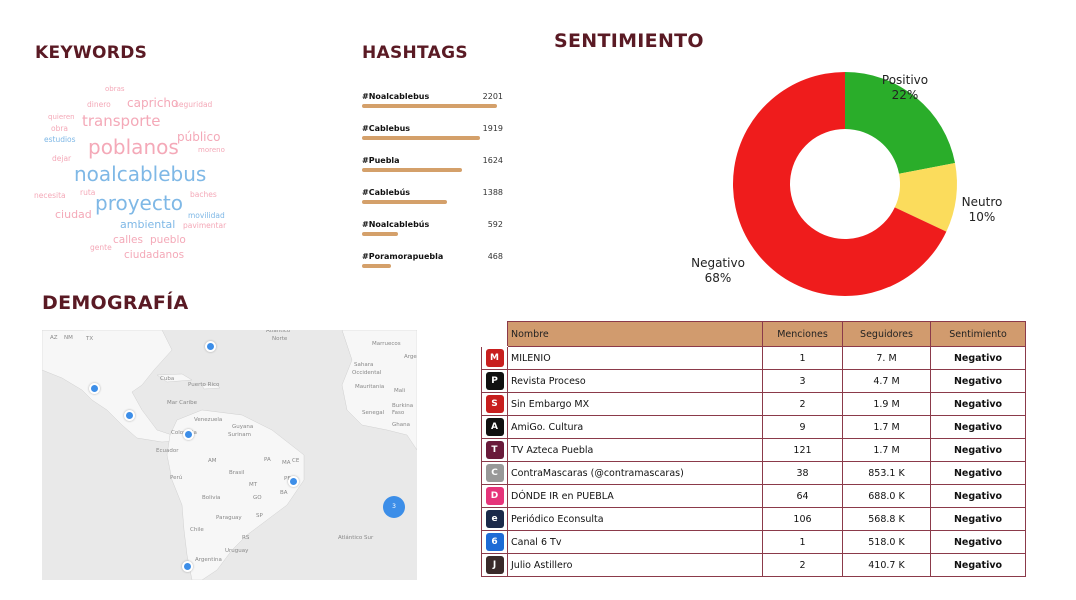  What do you see at coordinates (494, 358) in the screenshot?
I see `logo-cell: M` at bounding box center [494, 358].